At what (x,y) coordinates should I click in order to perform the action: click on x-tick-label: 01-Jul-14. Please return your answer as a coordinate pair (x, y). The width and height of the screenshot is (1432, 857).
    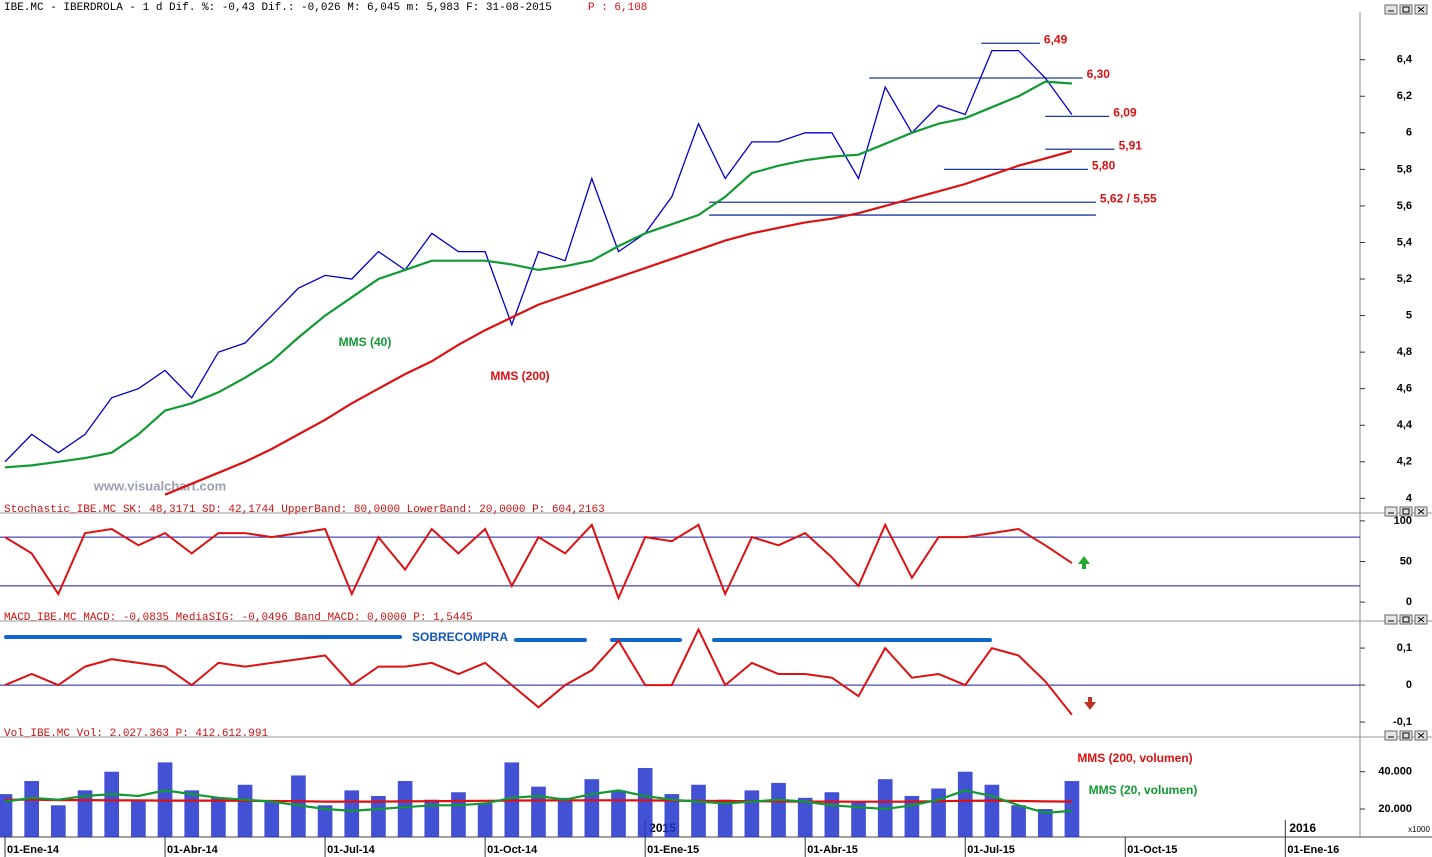
    Looking at the image, I should click on (351, 850).